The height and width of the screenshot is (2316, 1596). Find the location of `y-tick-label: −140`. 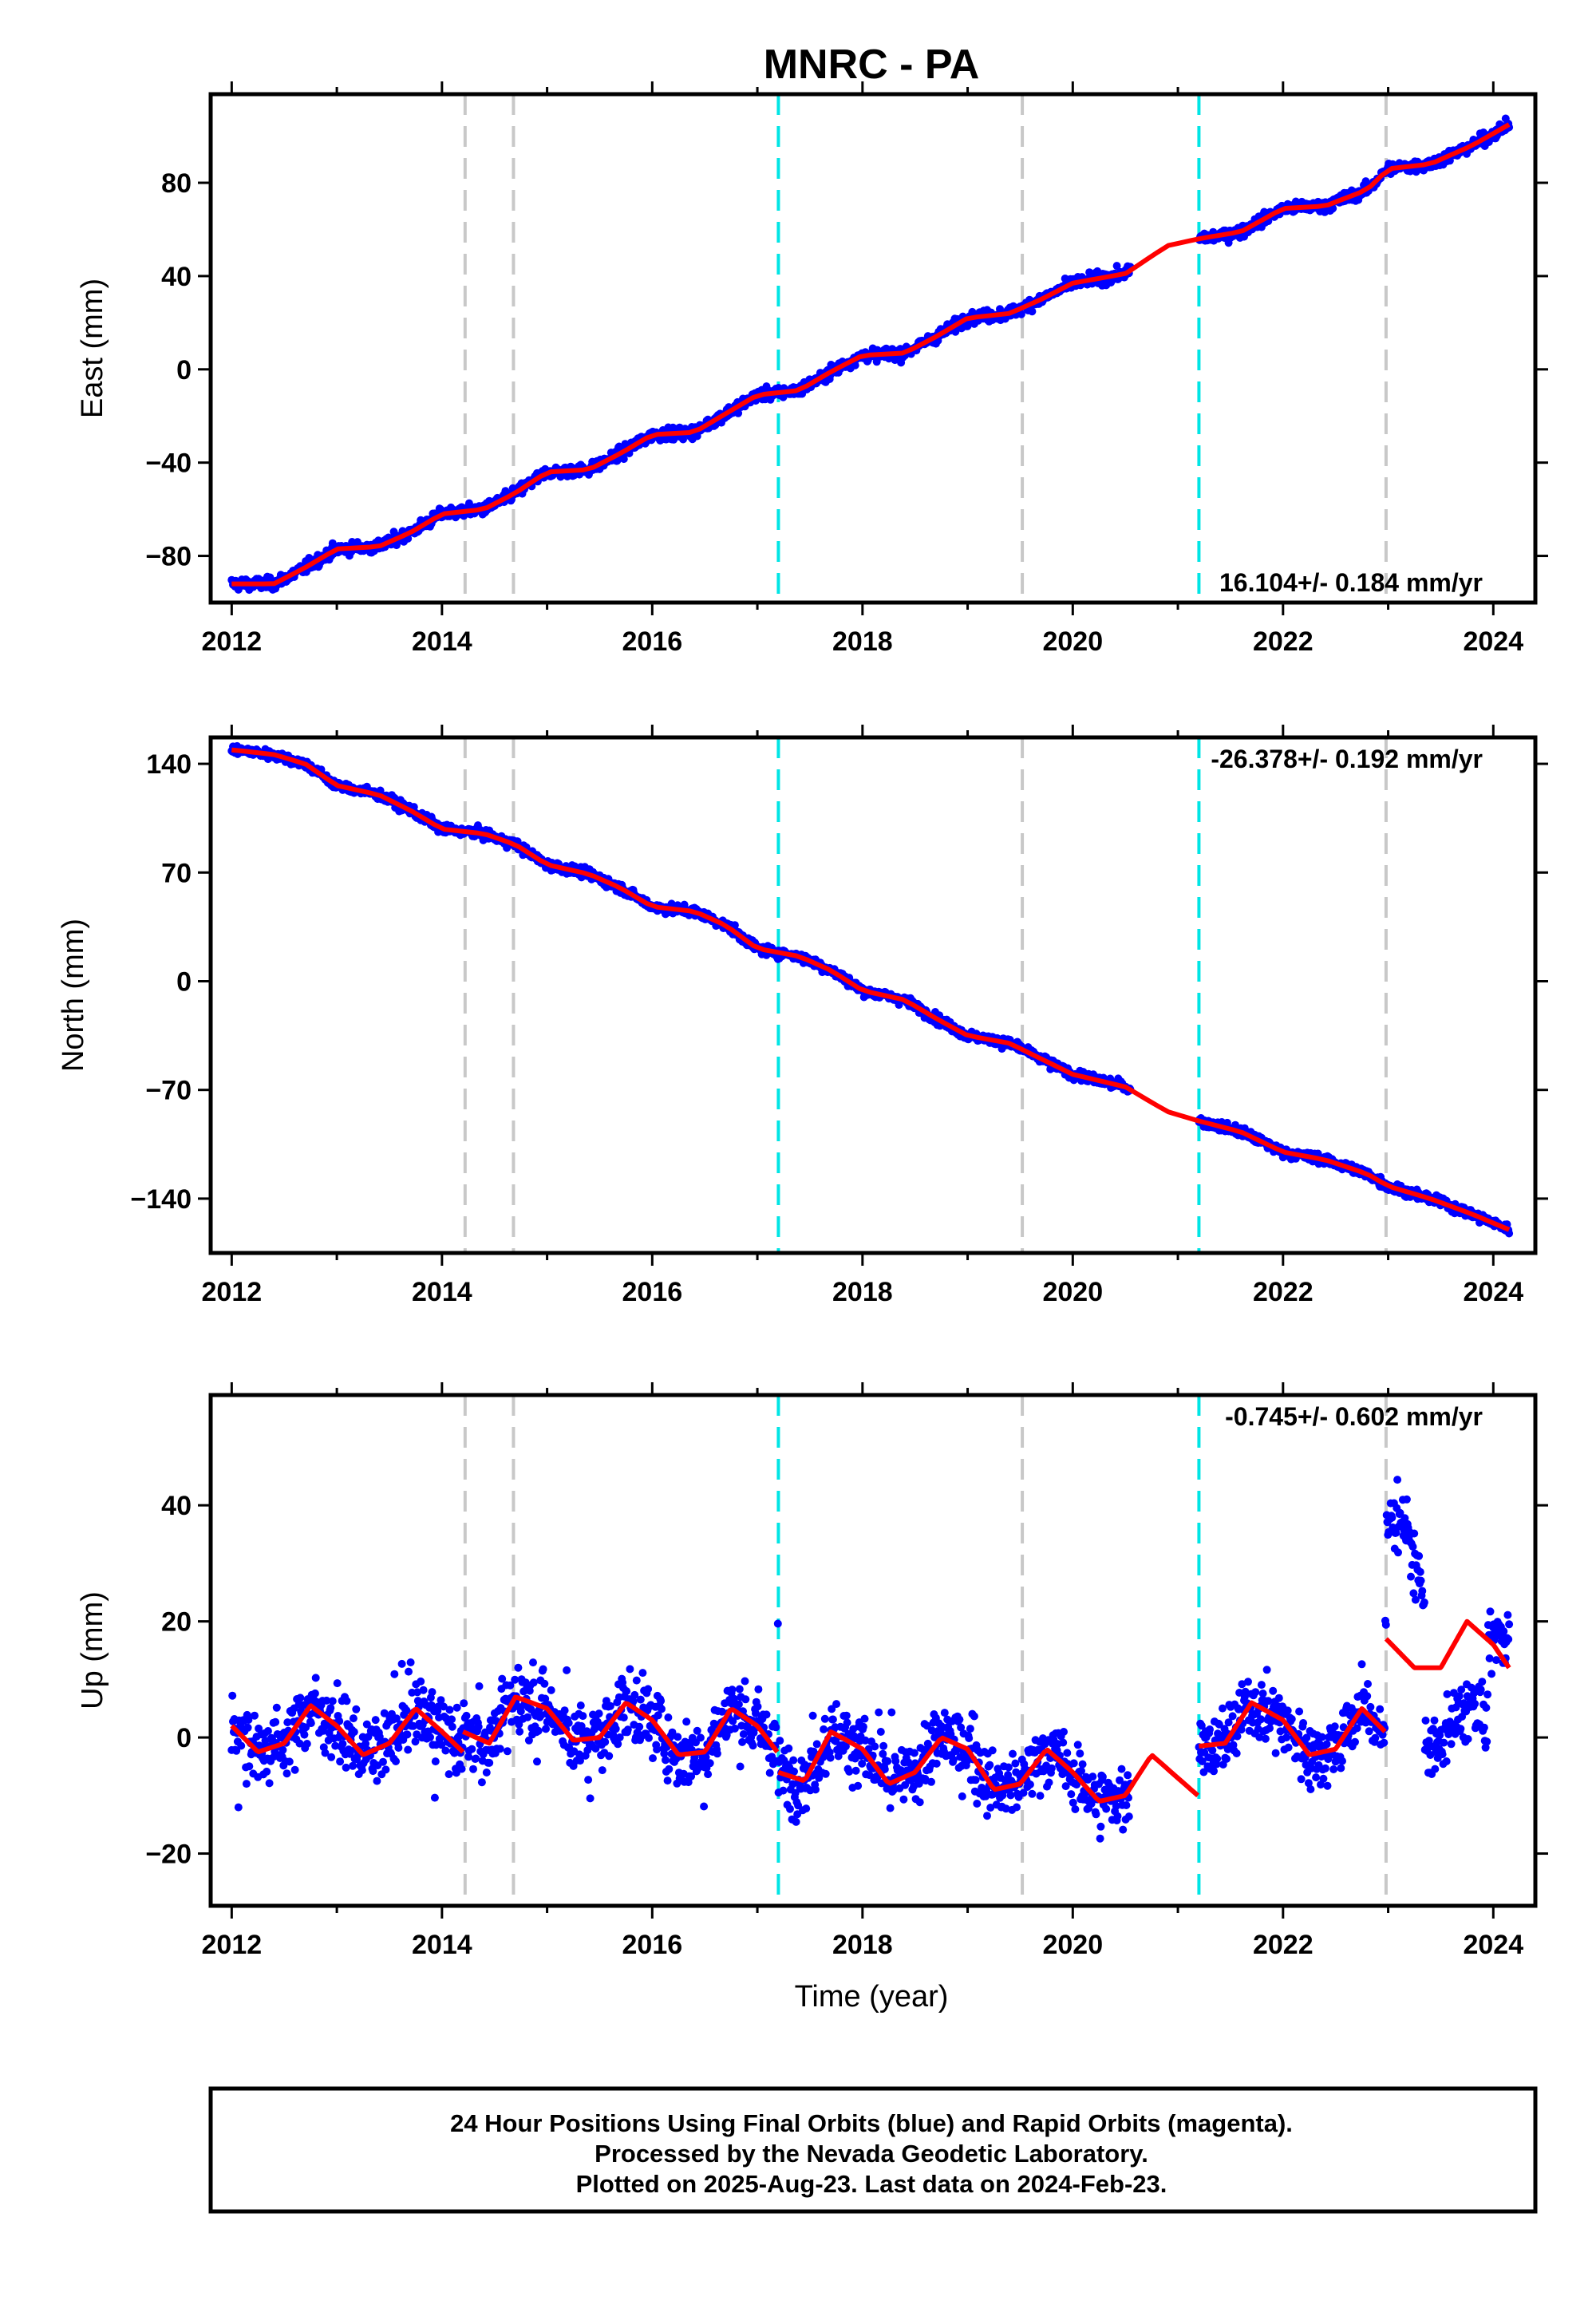

y-tick-label: −140 is located at coordinates (161, 1199).